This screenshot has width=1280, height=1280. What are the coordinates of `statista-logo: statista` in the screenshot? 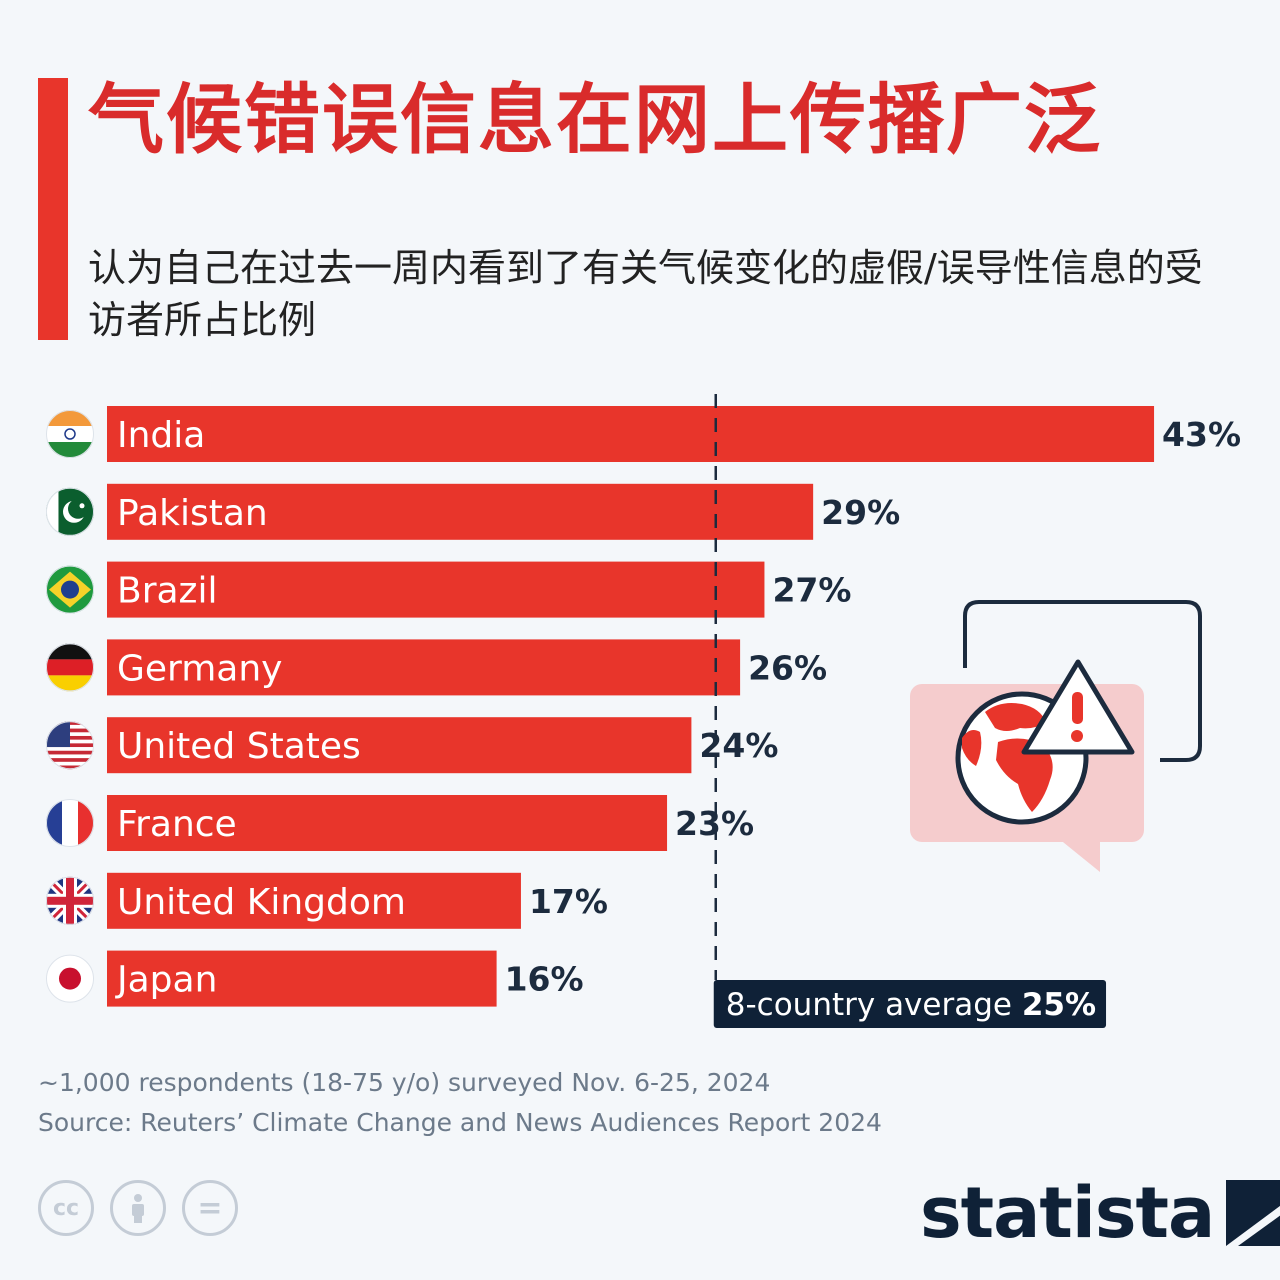 It's located at (1100, 1213).